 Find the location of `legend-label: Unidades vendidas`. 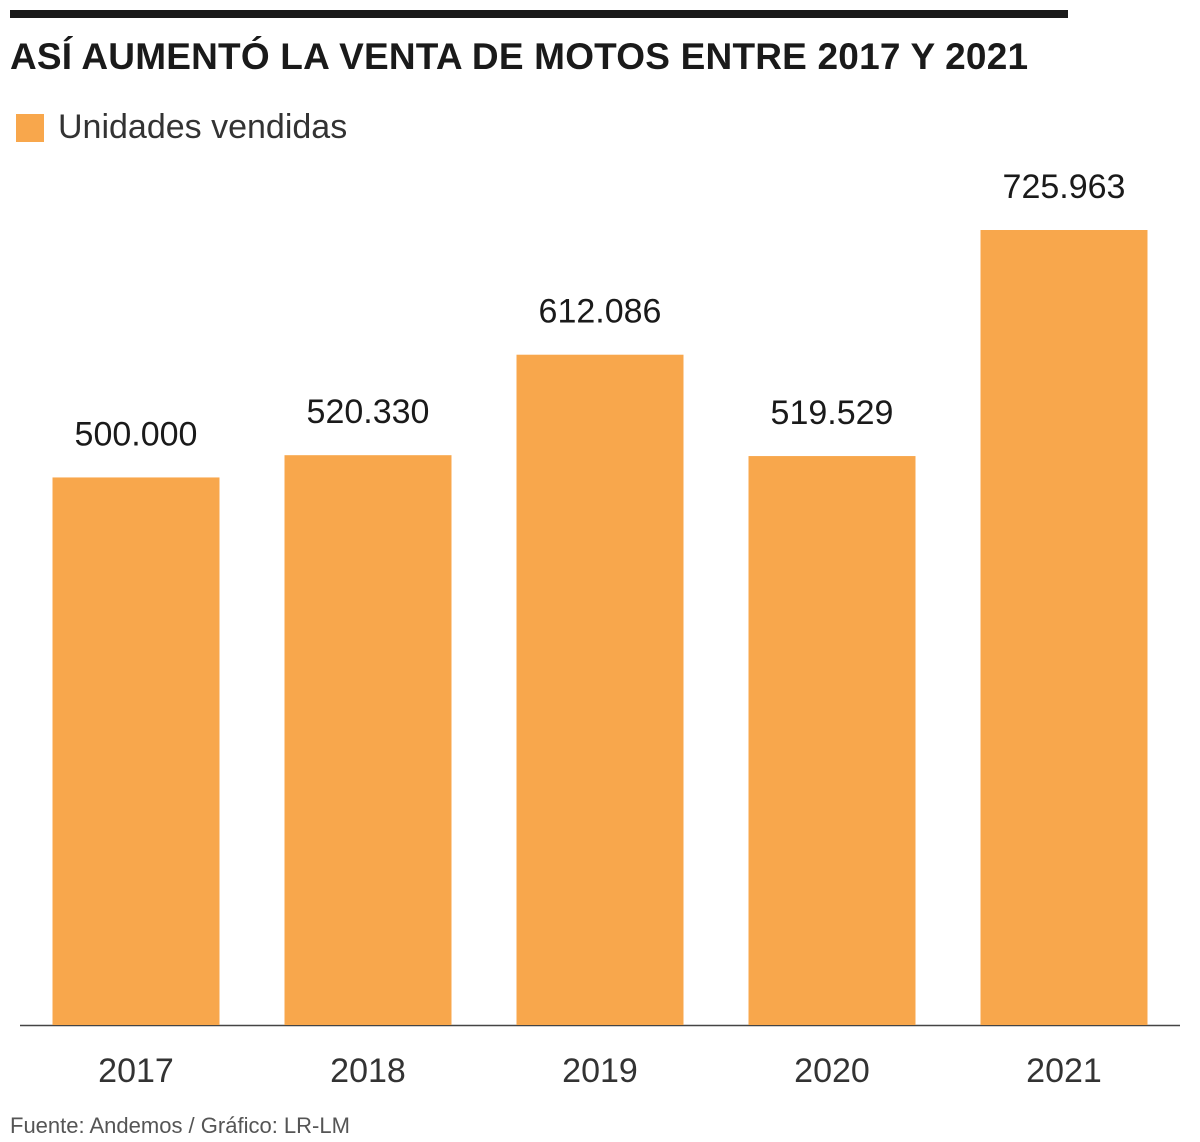

legend-label: Unidades vendidas is located at coordinates (203, 127).